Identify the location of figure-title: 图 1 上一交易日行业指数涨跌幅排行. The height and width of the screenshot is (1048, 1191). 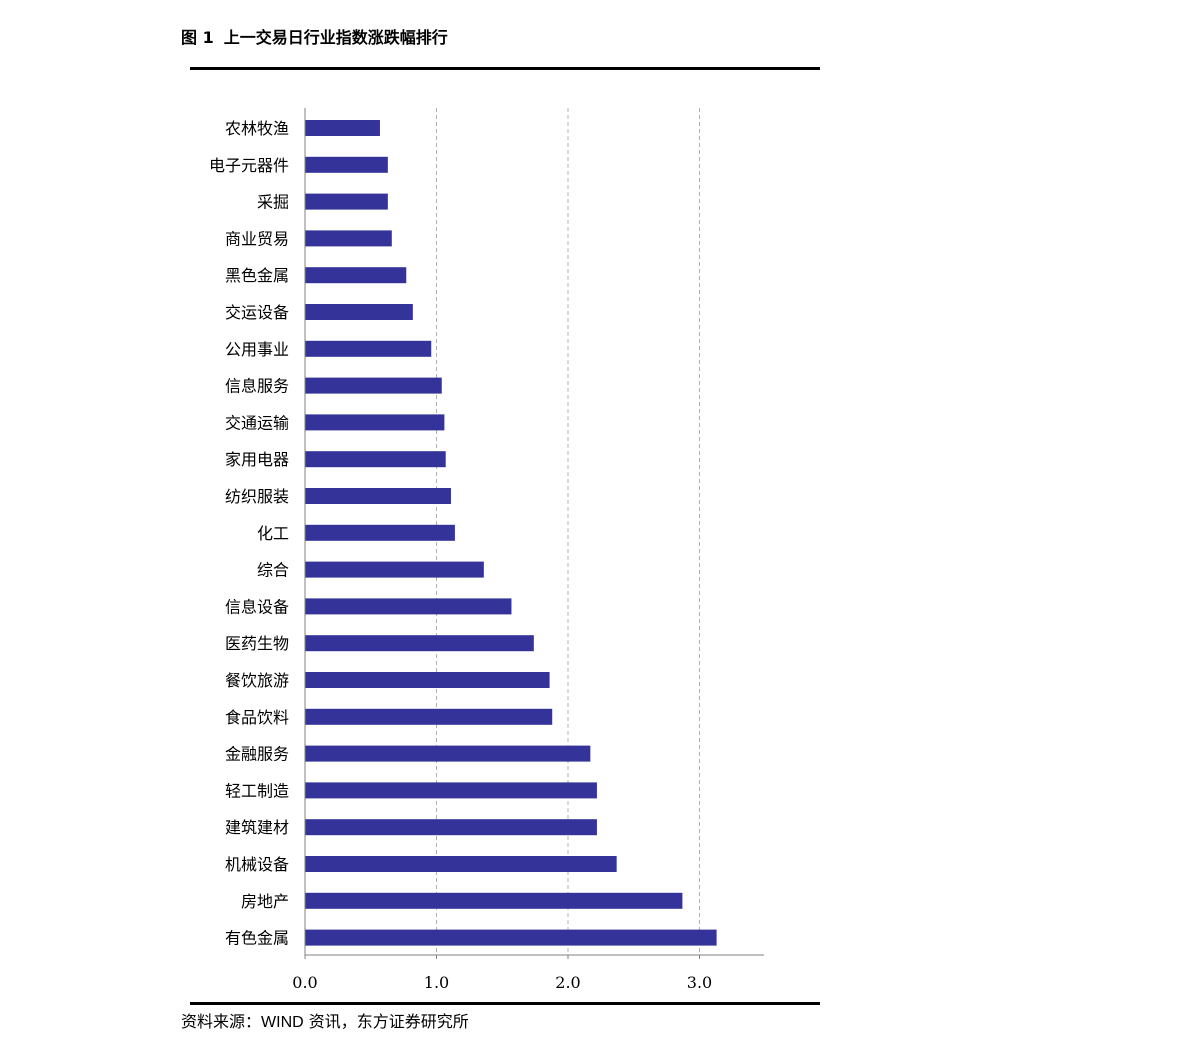
(314, 36).